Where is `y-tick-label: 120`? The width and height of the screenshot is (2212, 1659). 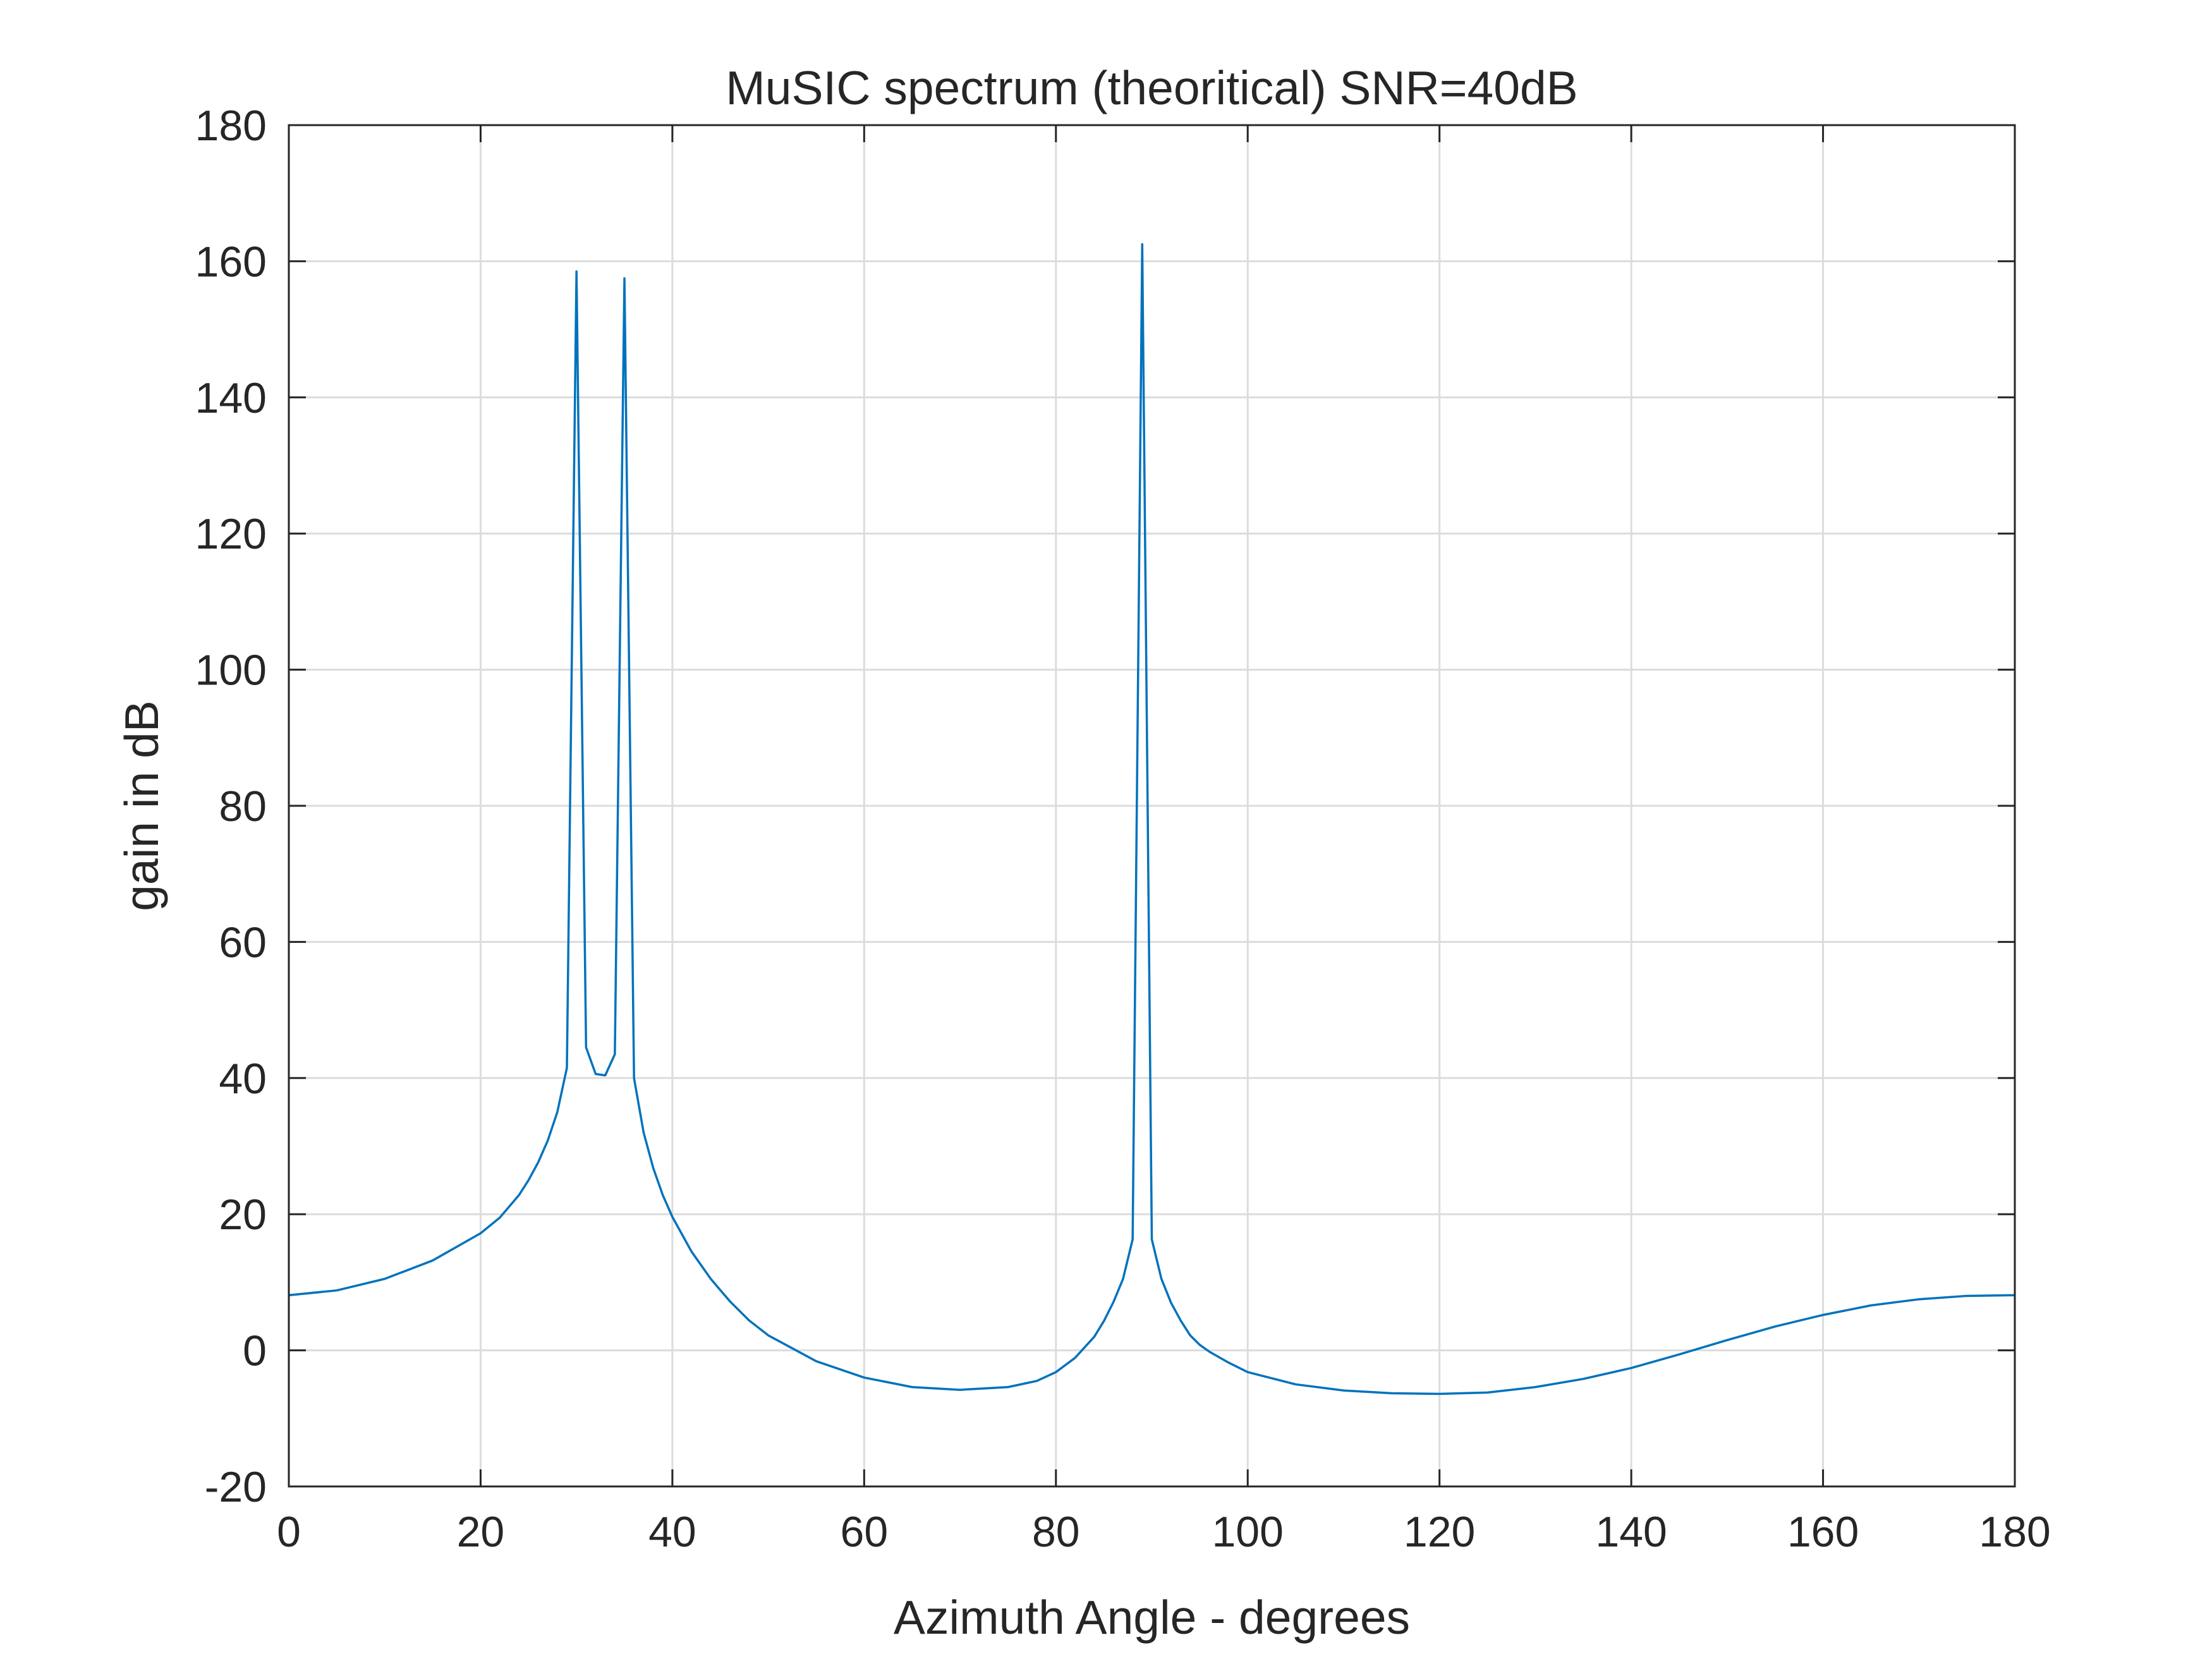
y-tick-label: 120 is located at coordinates (231, 534).